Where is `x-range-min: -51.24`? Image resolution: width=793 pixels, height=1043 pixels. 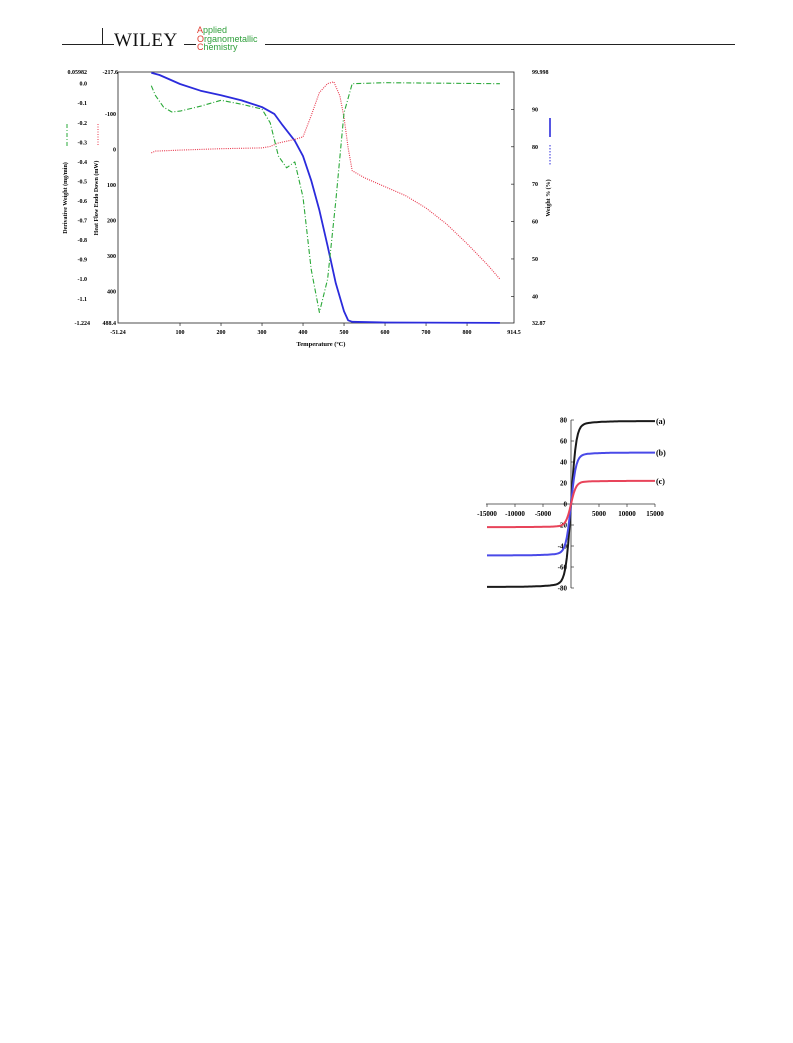 x-range-min: -51.24 is located at coordinates (118, 333).